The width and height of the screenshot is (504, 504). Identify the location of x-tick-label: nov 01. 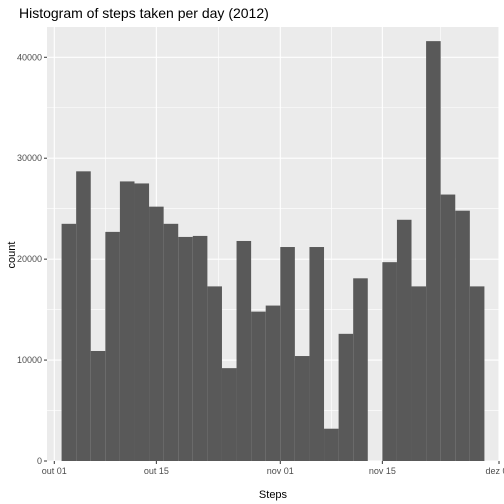
(280, 471).